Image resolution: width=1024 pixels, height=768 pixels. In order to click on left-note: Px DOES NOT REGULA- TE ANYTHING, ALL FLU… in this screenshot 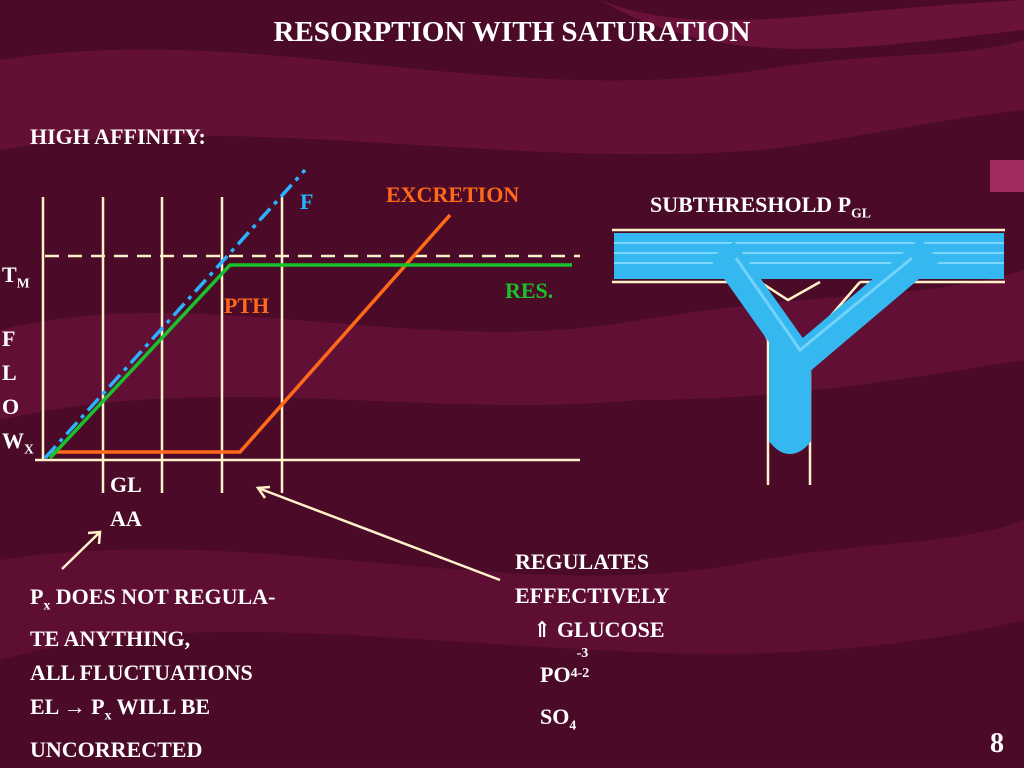, I will do `click(153, 673)`.